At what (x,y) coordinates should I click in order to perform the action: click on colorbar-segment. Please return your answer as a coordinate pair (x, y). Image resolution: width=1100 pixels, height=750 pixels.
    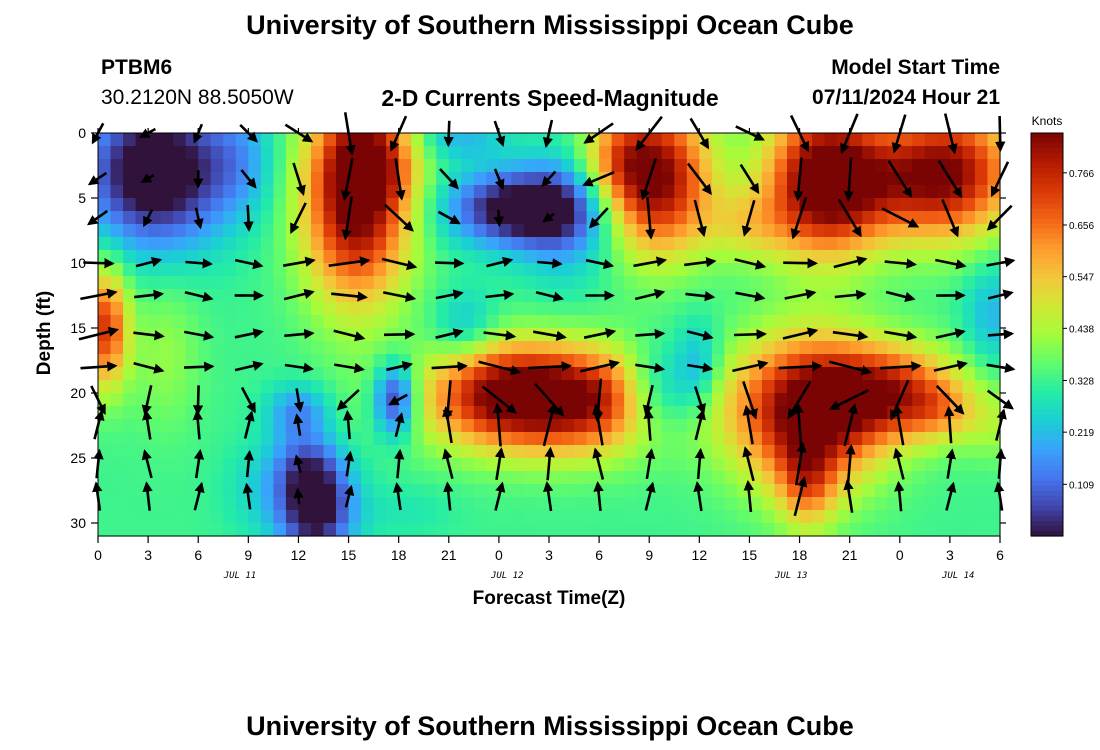
    Looking at the image, I should click on (1047, 266).